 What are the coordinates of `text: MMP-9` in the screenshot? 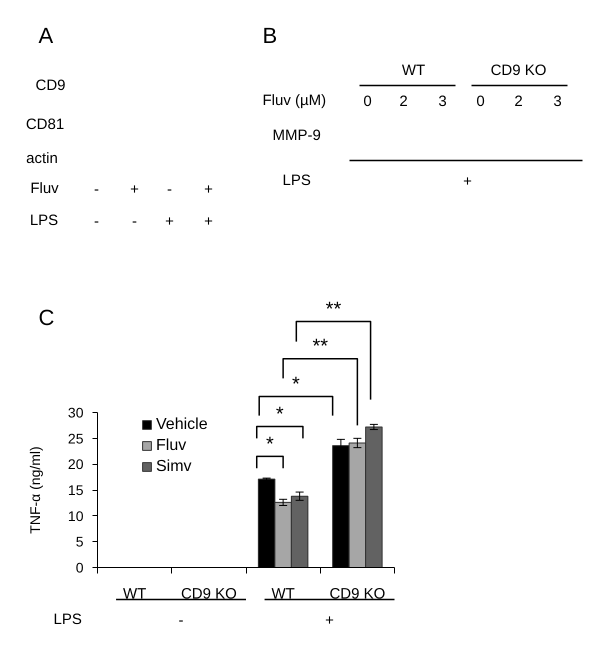 It's located at (296, 135).